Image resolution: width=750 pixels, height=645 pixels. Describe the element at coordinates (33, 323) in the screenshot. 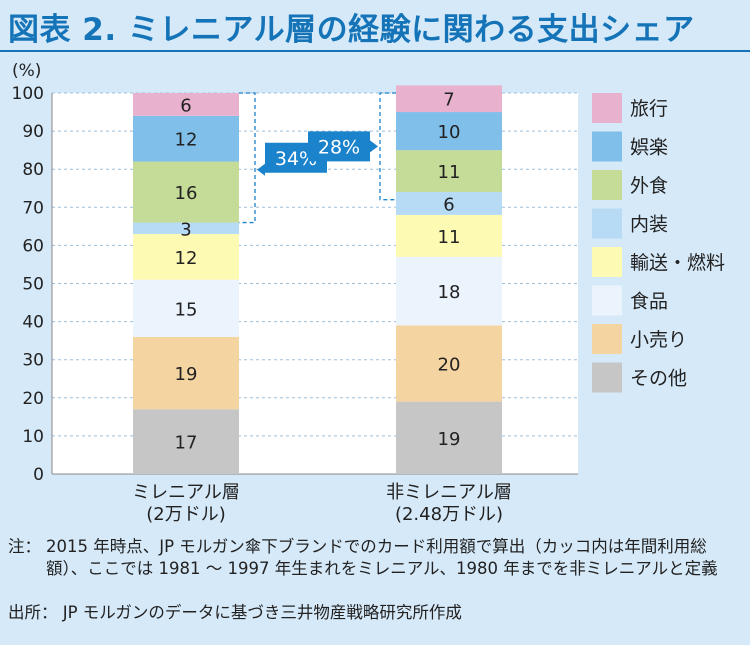

I see `y-tick-label: 40` at that location.